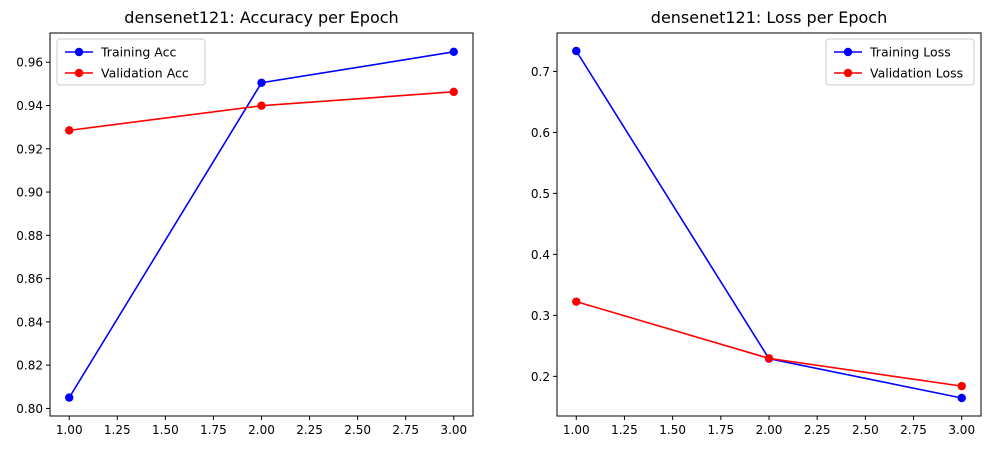  Describe the element at coordinates (29, 63) in the screenshot. I see `accuracy-y-tick-label: 0.96` at that location.